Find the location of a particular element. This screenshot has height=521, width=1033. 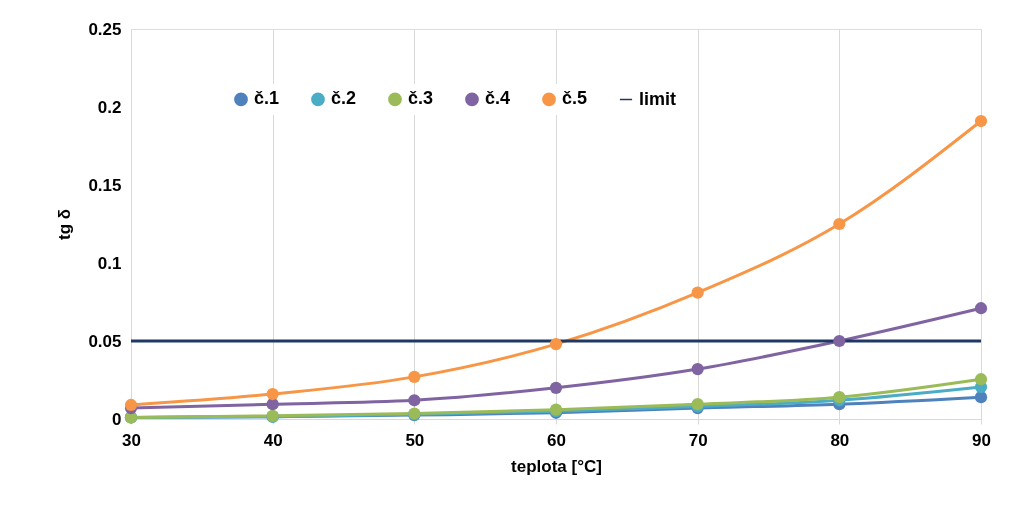

legend-label: č.3 is located at coordinates (421, 98).